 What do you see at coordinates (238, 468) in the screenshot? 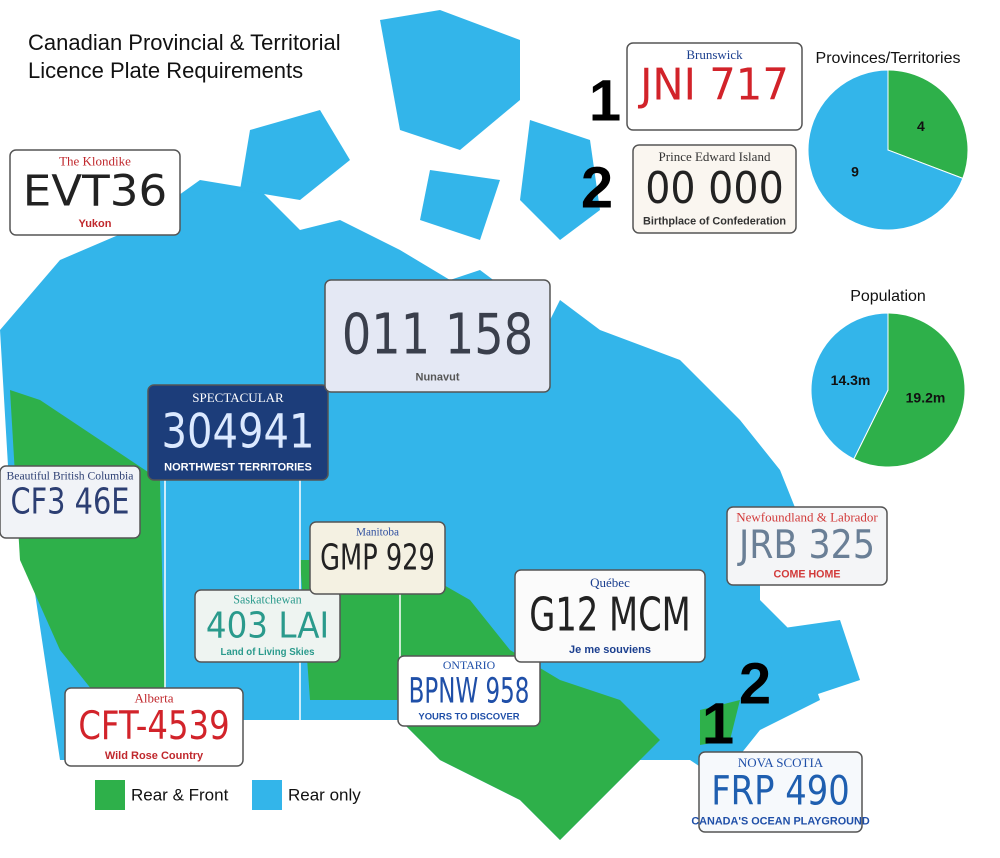
I see `plate-footer: NORTHWEST TERRITORIES` at bounding box center [238, 468].